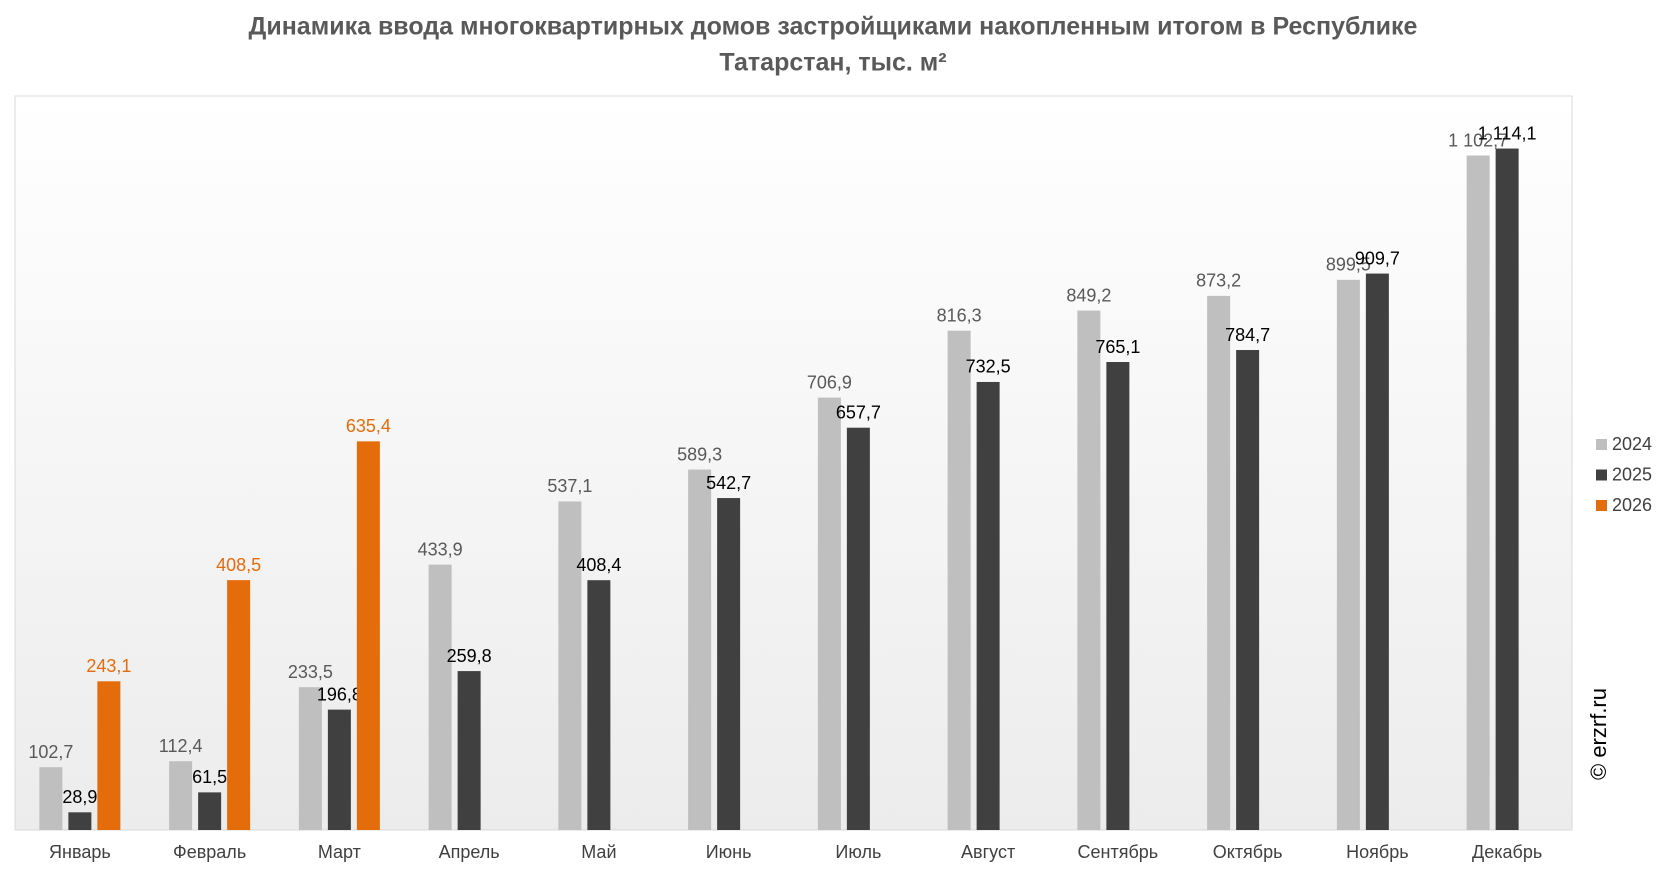 This screenshot has height=877, width=1666. Describe the element at coordinates (1118, 852) in the screenshot. I see `x-tick-label: Сентябрь` at that location.